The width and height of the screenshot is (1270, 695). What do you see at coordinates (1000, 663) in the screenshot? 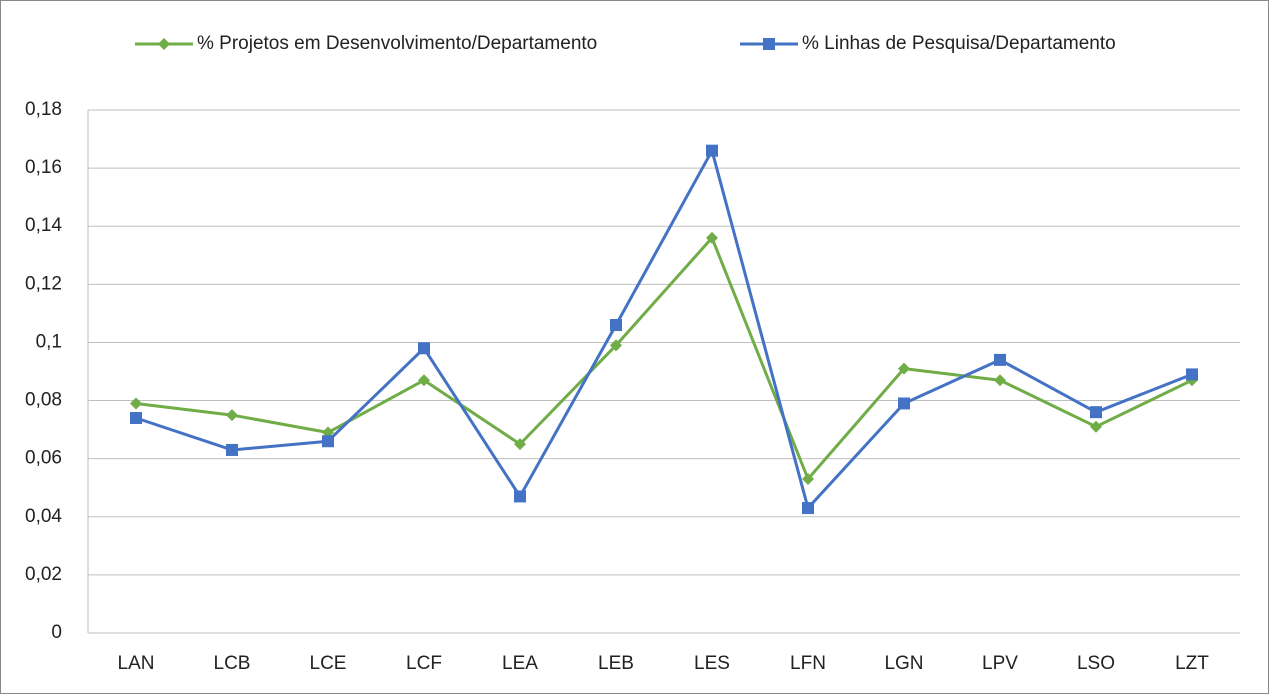
I see `x-tick-label: LPV` at bounding box center [1000, 663].